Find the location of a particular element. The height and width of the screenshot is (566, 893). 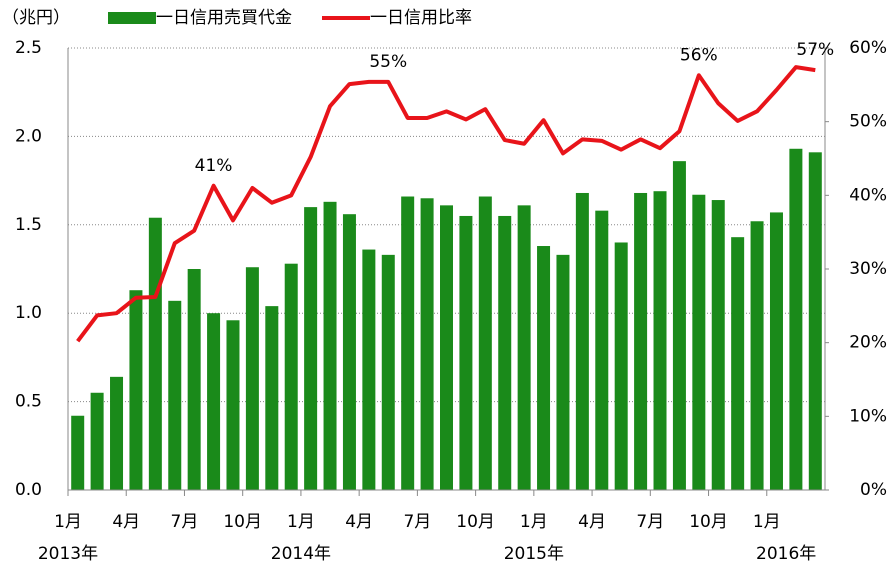

legend-swatch is located at coordinates (132, 18).